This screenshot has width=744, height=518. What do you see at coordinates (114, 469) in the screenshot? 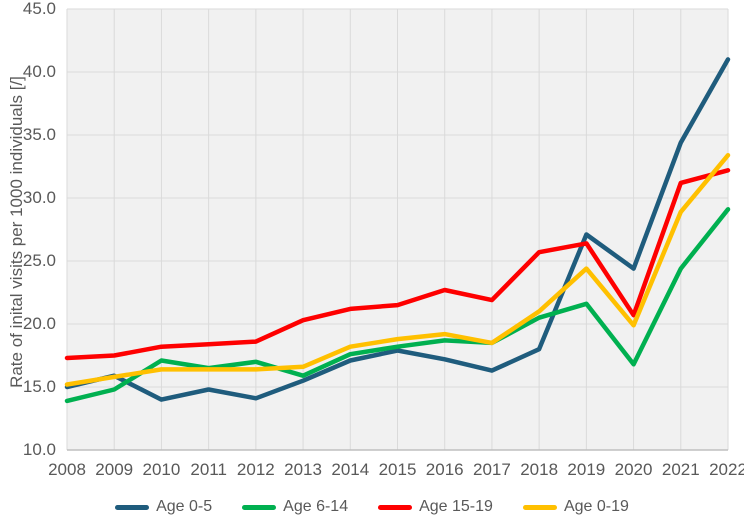
I see `x-tick-label: 2009` at bounding box center [114, 469].